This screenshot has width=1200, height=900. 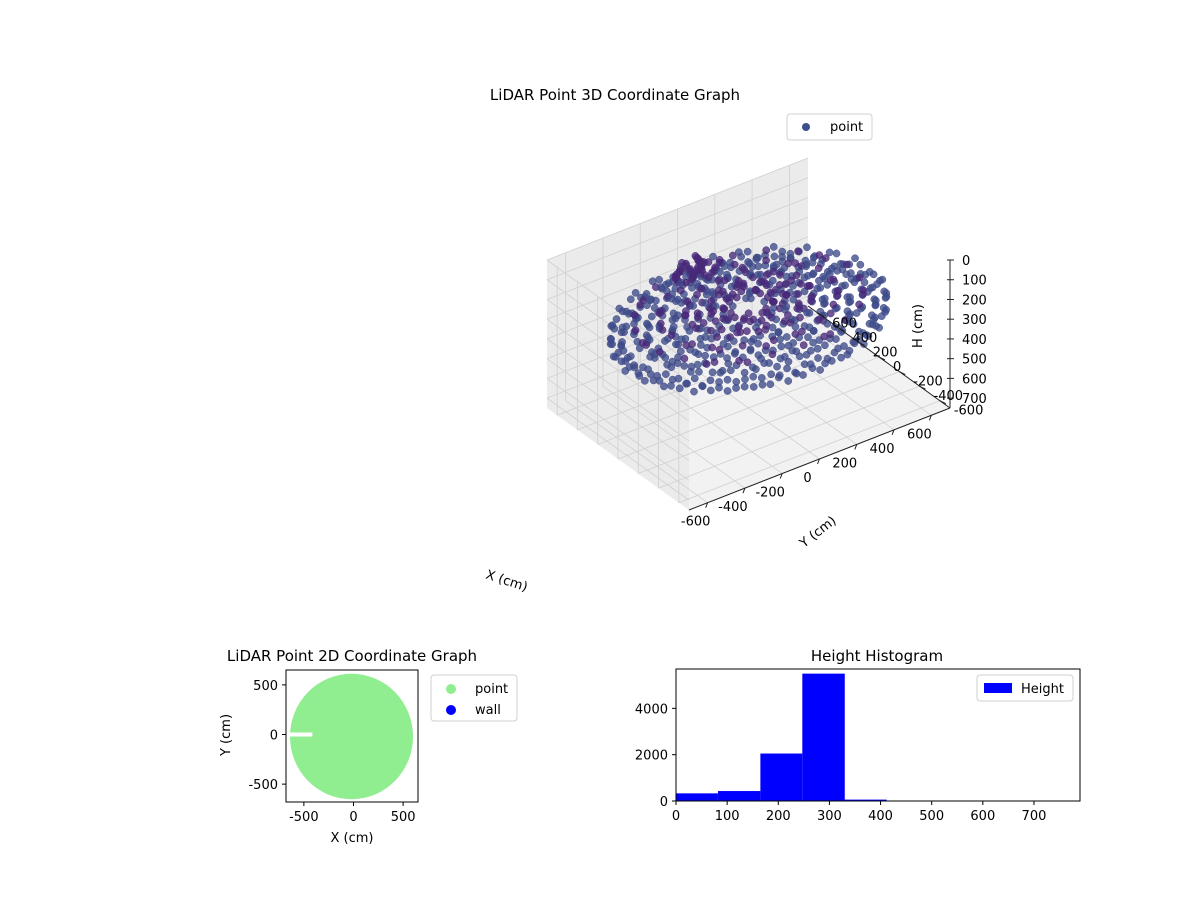 What do you see at coordinates (474, 698) in the screenshot?
I see `chart-2d-legend: point wall` at bounding box center [474, 698].